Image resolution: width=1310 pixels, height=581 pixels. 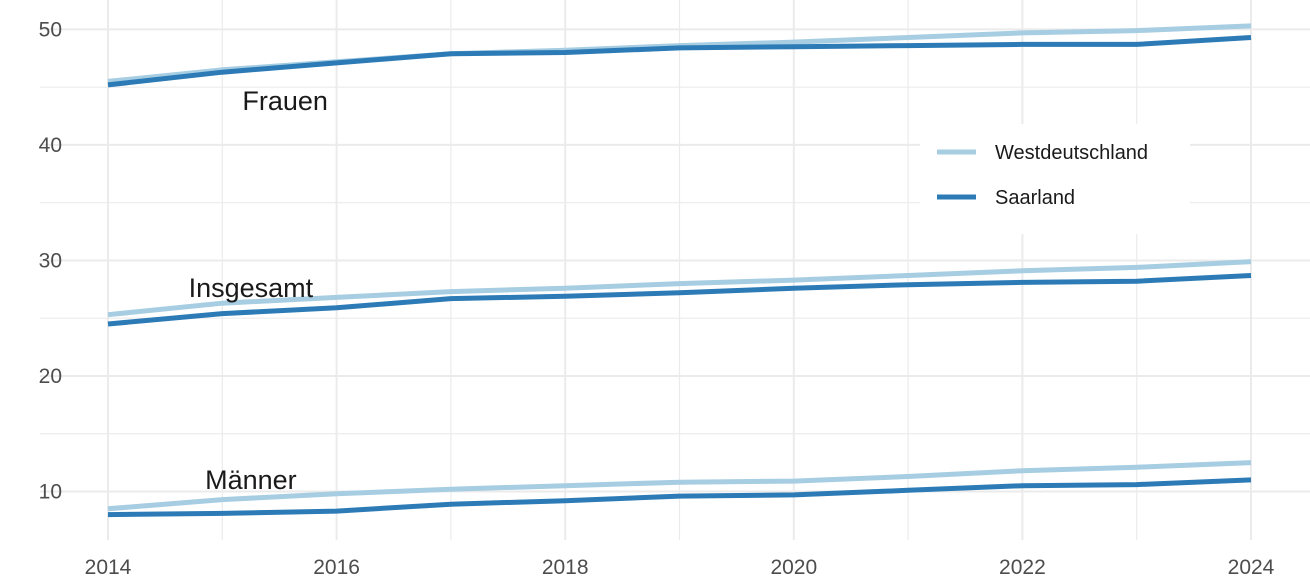 I want to click on group-labels: Frauen Insgesamt Männer, so click(x=258, y=290).